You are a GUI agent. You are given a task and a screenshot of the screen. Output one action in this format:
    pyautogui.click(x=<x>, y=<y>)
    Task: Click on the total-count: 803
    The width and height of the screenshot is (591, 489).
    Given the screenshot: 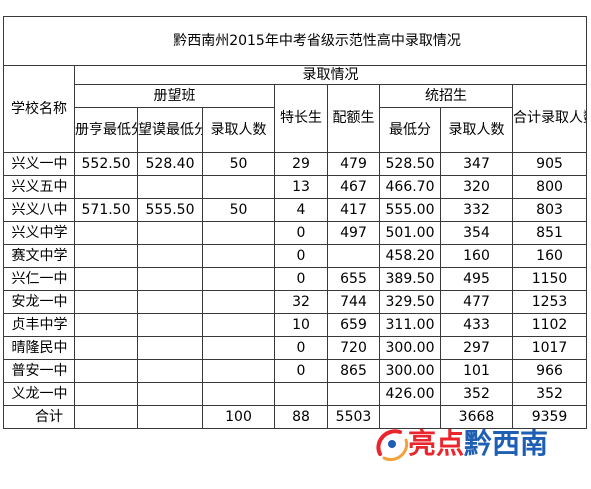 What is the action you would take?
    pyautogui.click(x=549, y=210)
    